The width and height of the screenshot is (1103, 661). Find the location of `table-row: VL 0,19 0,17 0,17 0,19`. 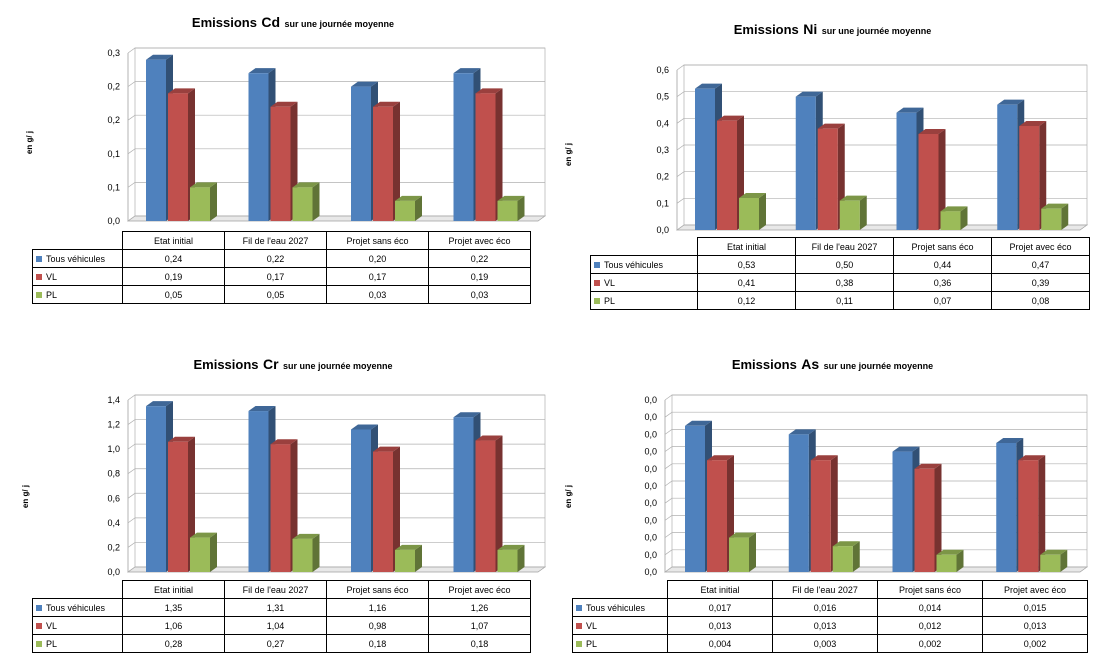

table-row: VL 0,19 0,17 0,17 0,19 is located at coordinates (281, 276).